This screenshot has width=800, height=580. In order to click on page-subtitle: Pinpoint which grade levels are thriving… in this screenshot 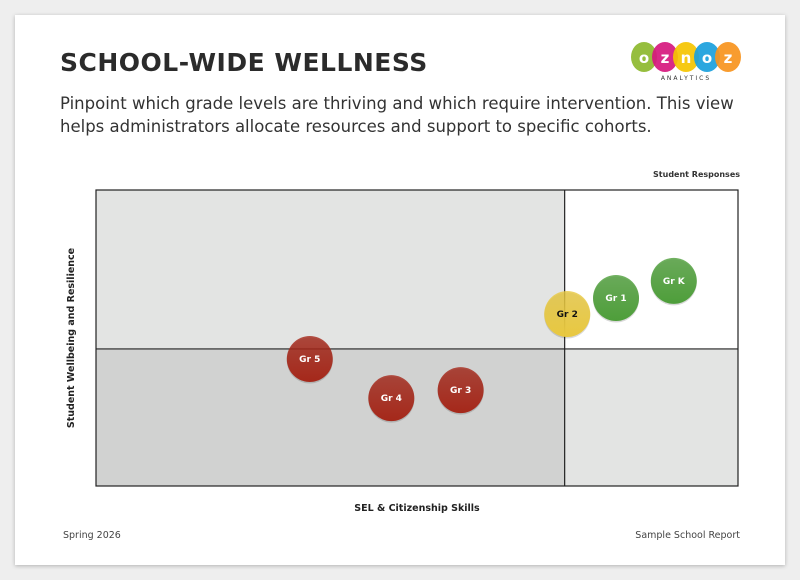, I will do `click(397, 115)`.